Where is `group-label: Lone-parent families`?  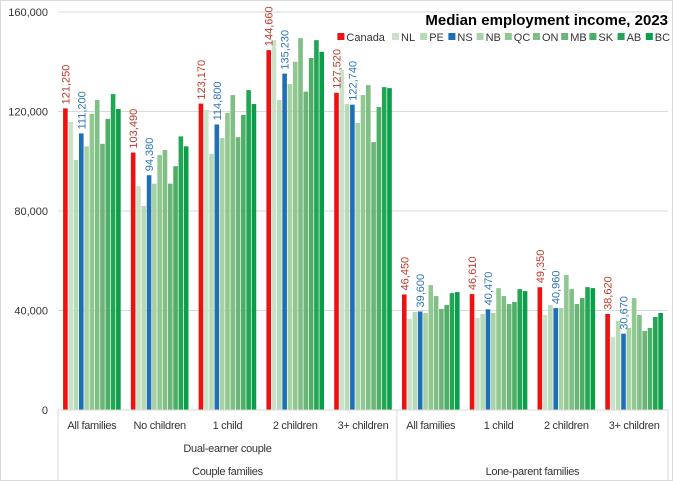
group-label: Lone-parent families is located at coordinates (533, 472).